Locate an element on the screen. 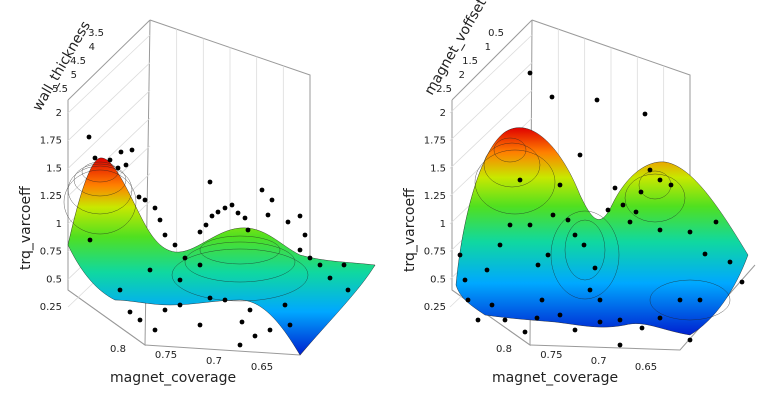 The image size is (770, 401). z-tick-label: 0.25 is located at coordinates (51, 307).